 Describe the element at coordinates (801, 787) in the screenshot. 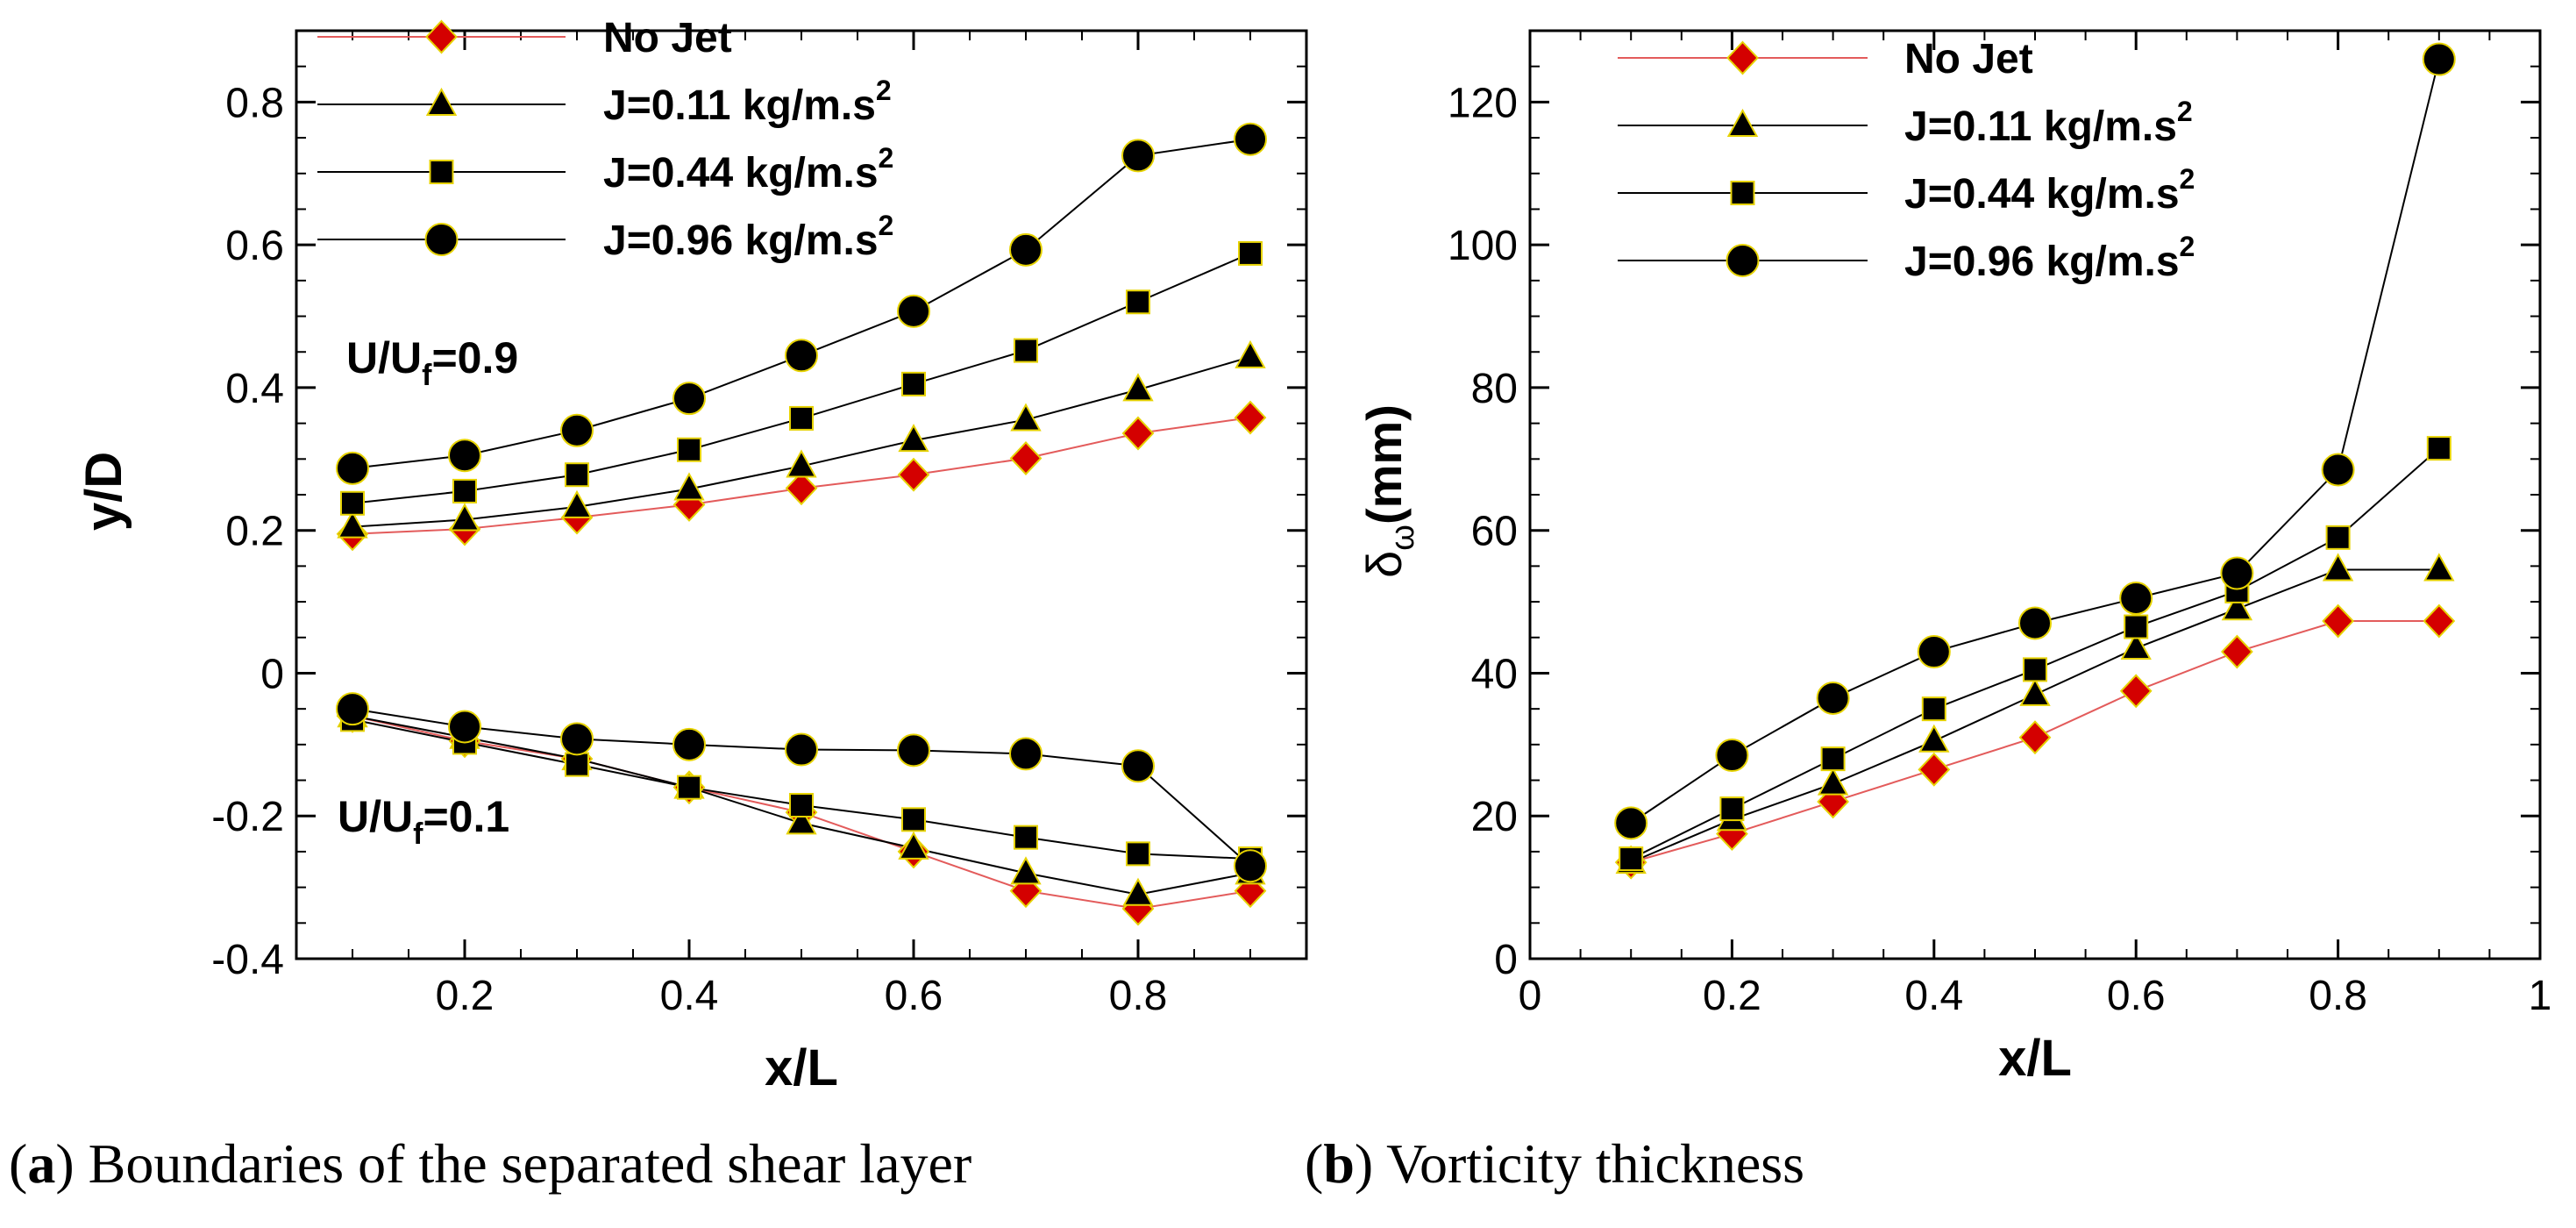

I see `series-line-3-values_lower` at that location.